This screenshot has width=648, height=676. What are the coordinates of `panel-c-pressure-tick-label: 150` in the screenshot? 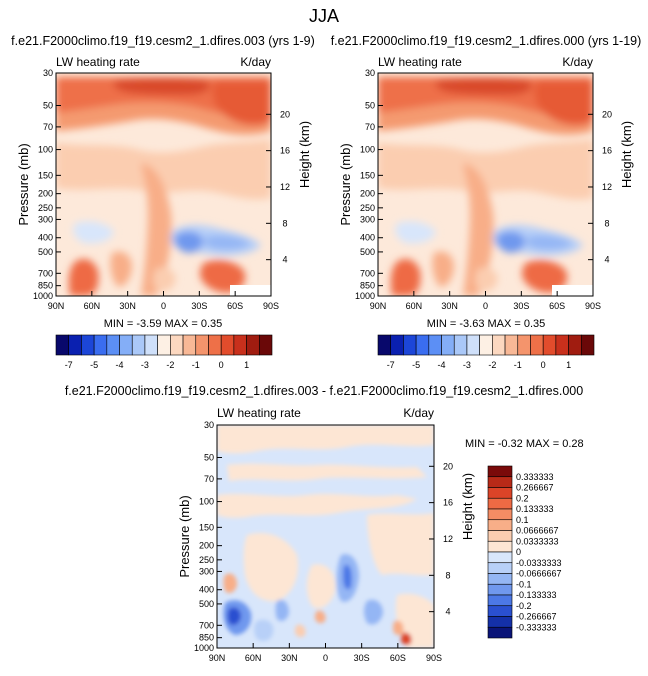 It's located at (206, 527).